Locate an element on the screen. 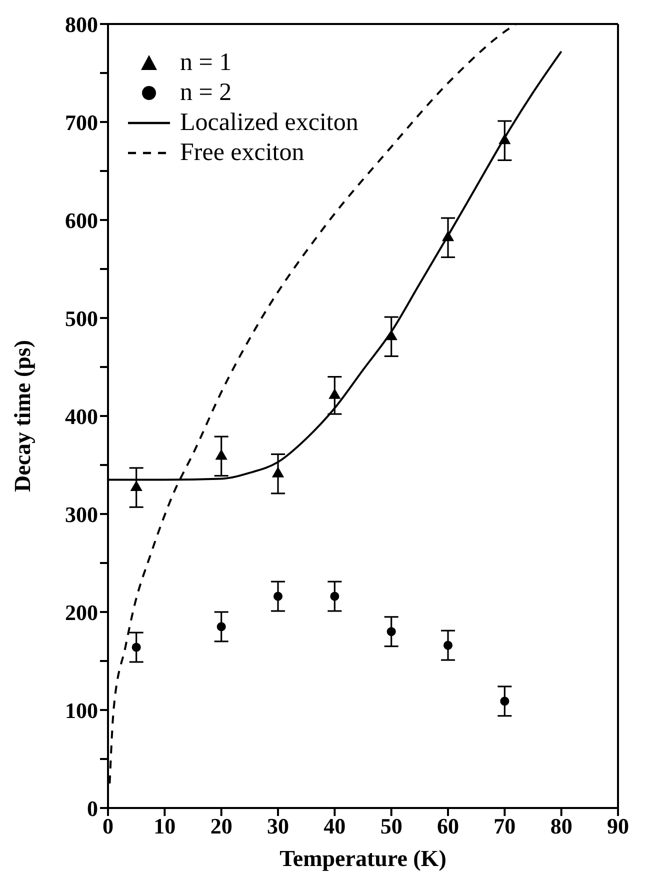 The width and height of the screenshot is (648, 896). x-tick-label: 80 is located at coordinates (561, 826).